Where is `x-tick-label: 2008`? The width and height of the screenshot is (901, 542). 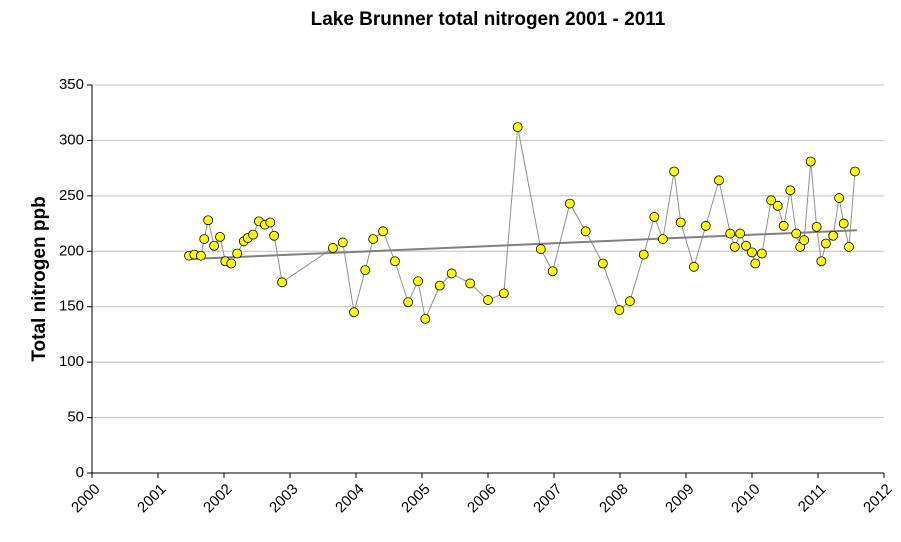 x-tick-label: 2008 is located at coordinates (614, 499).